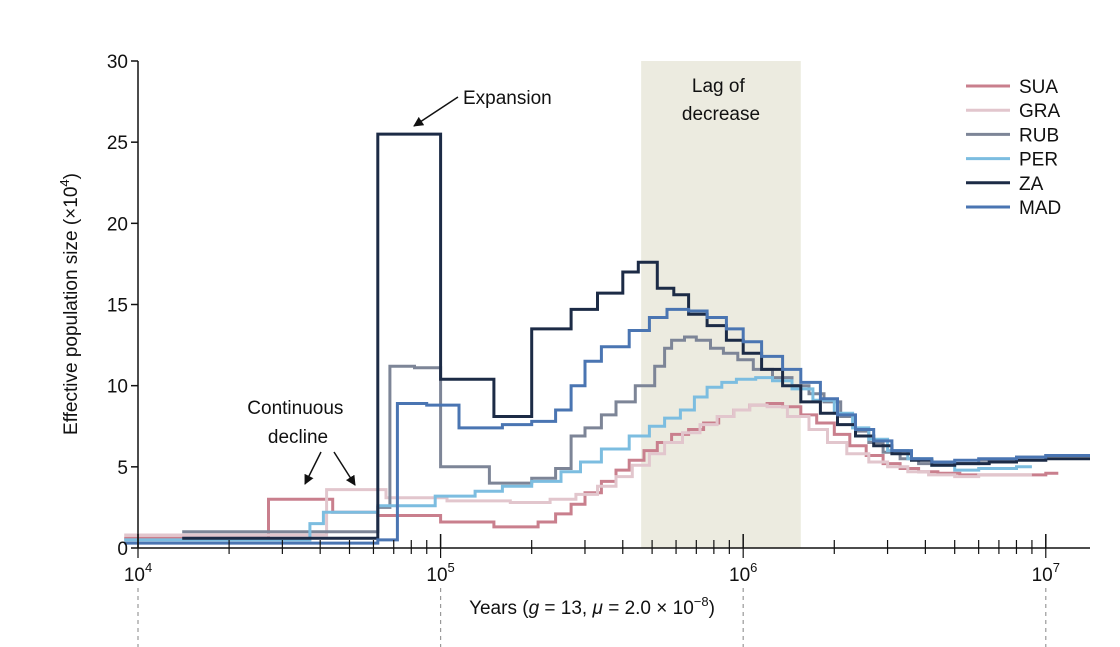 The width and height of the screenshot is (1120, 647). What do you see at coordinates (592, 560) in the screenshot?
I see `x-axis-ticks: 10⁴ 10⁵ 10⁶ 10⁷` at bounding box center [592, 560].